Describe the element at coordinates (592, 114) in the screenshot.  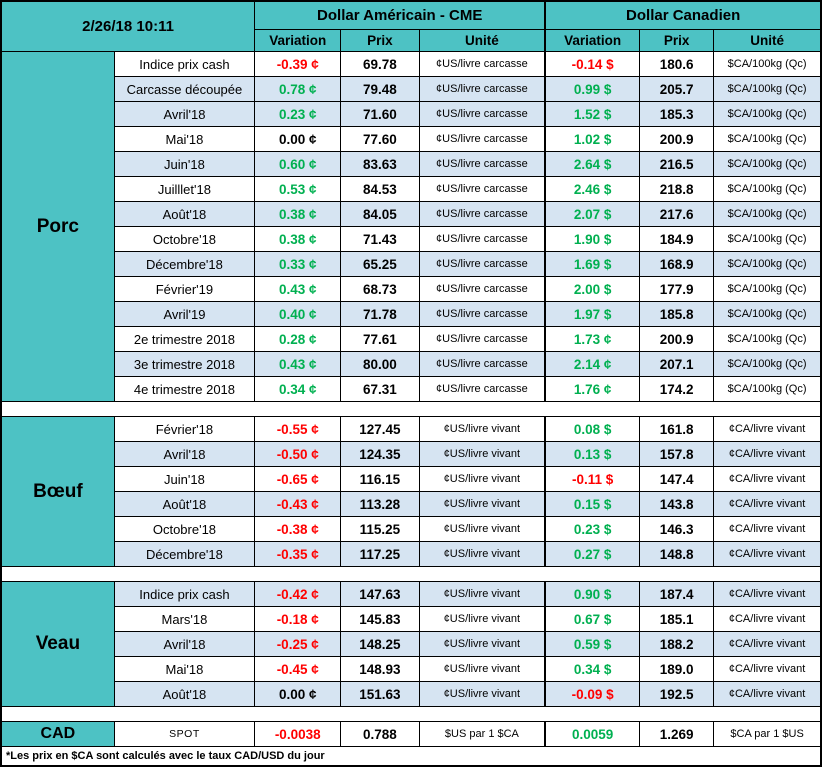
I see `ca-variation: 1.52 $` at that location.